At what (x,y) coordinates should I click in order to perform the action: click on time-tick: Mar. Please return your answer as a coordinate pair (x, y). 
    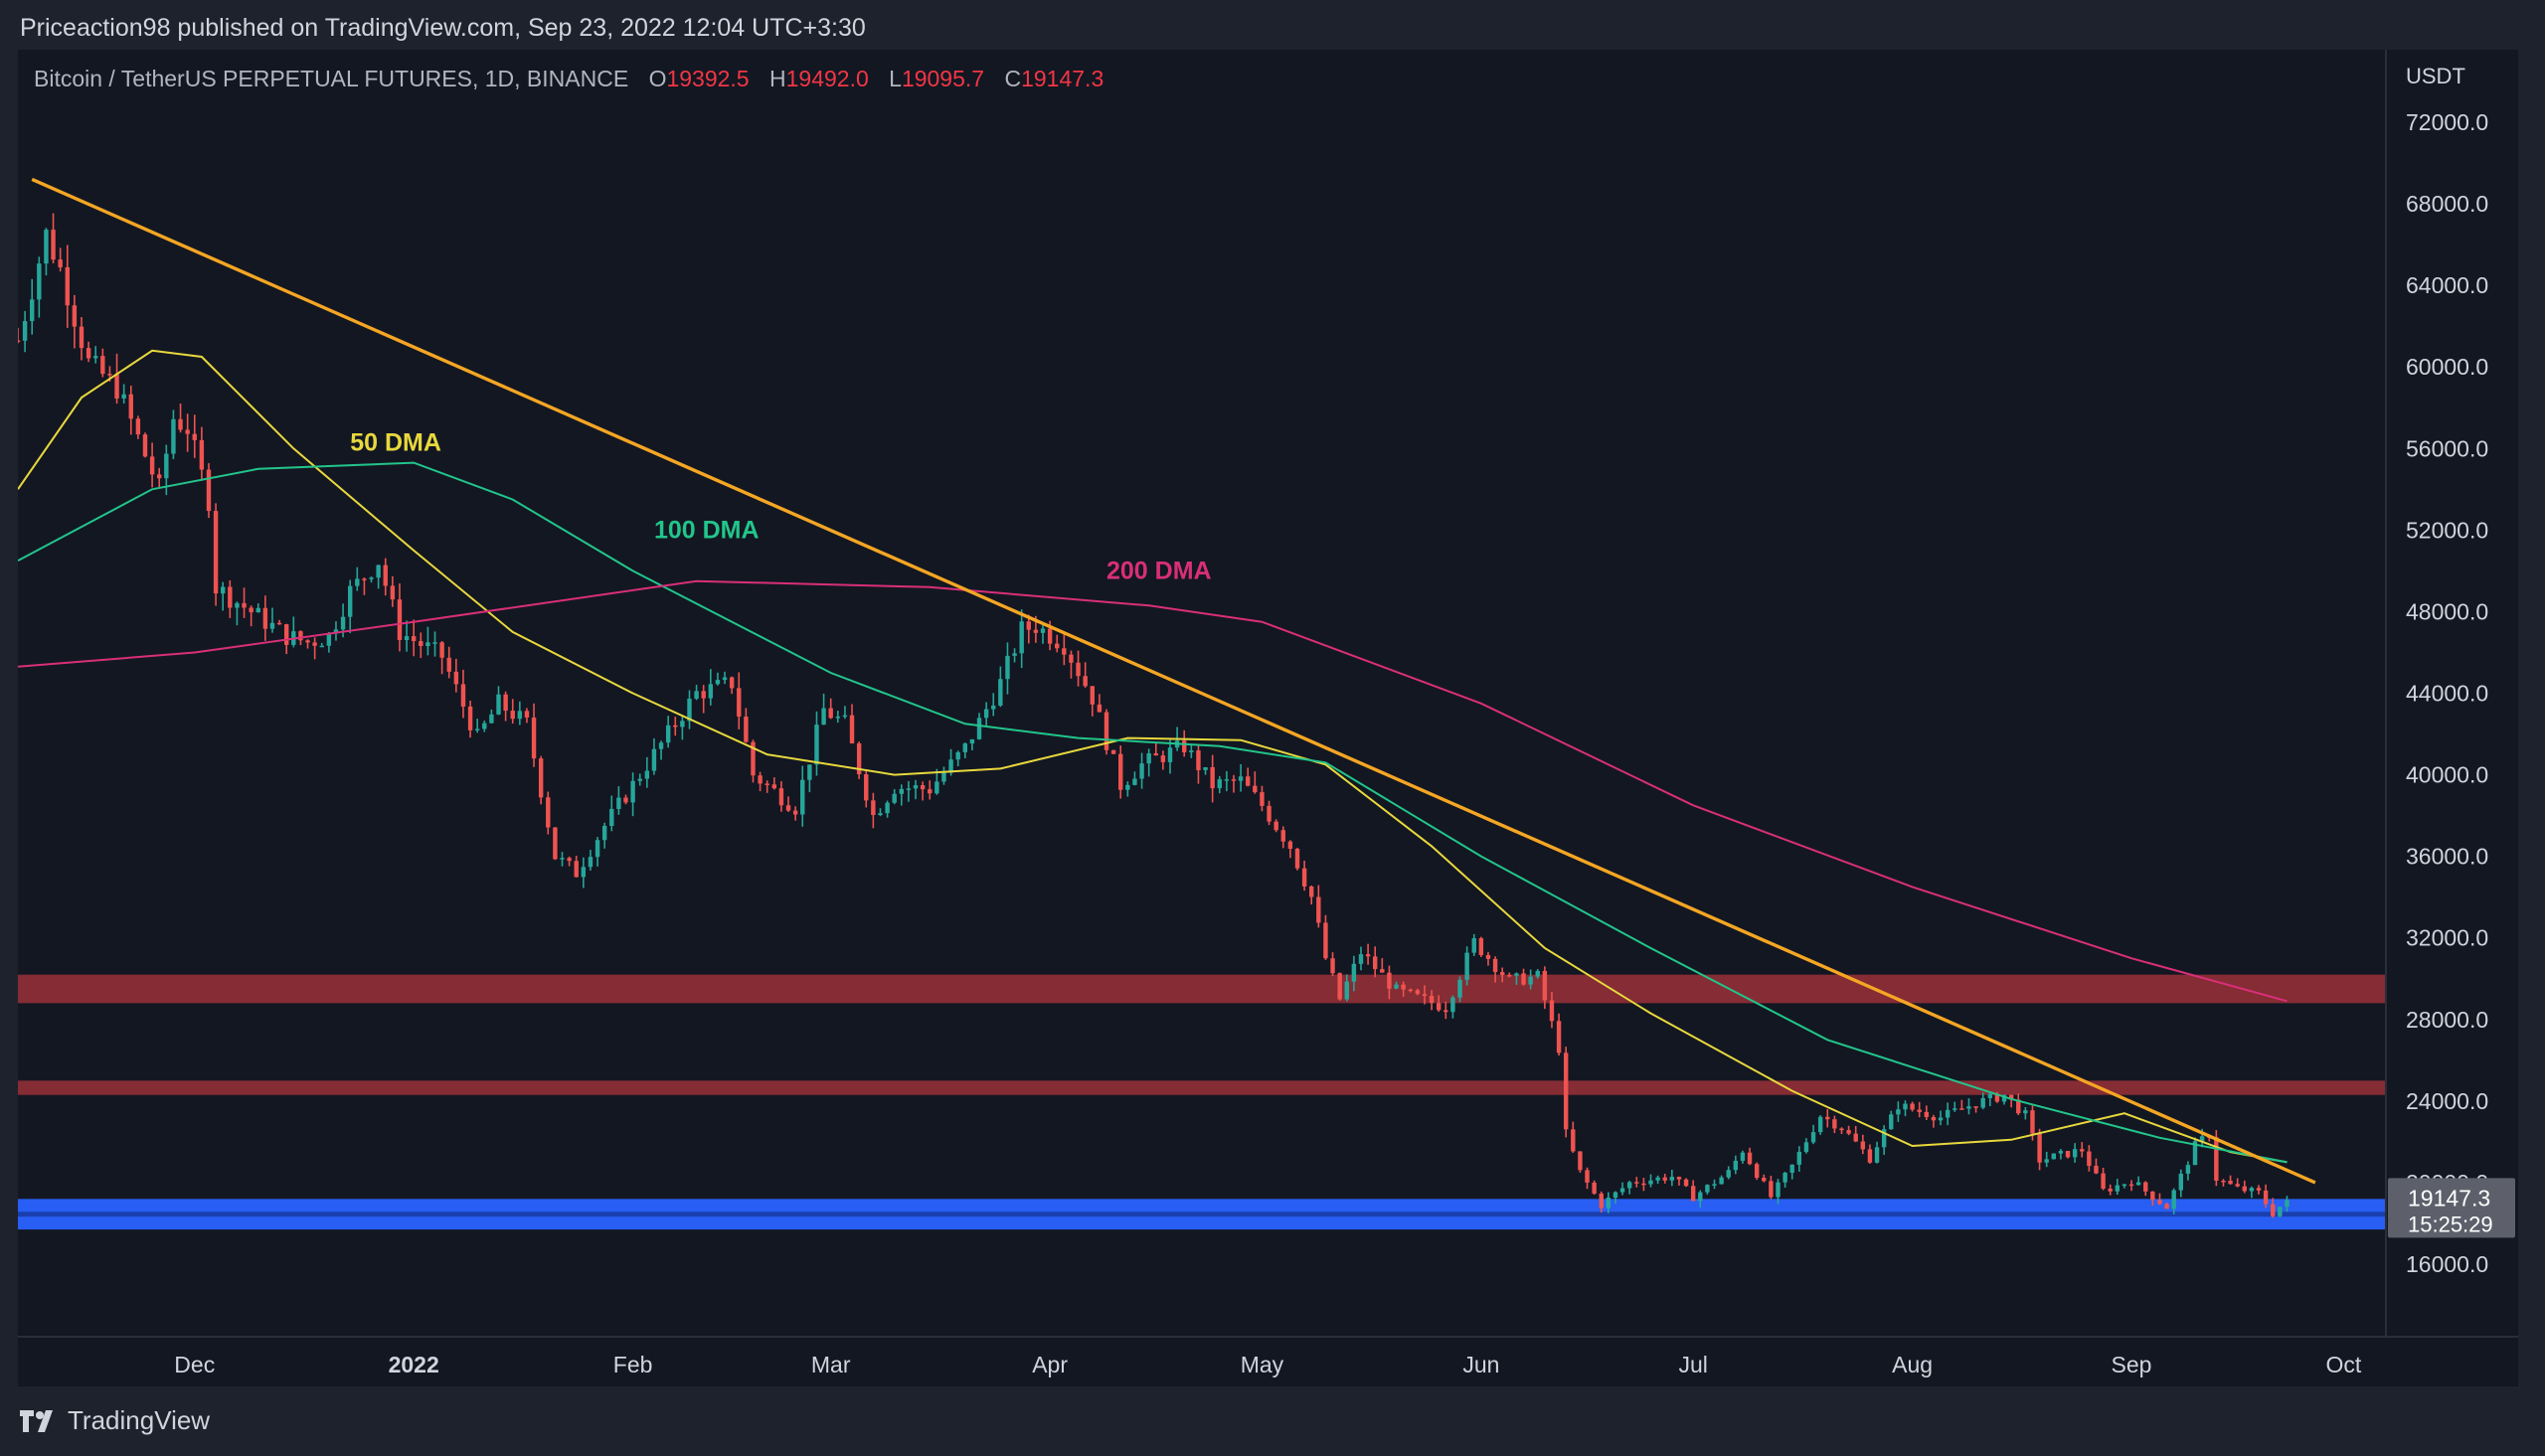
    Looking at the image, I should click on (831, 1364).